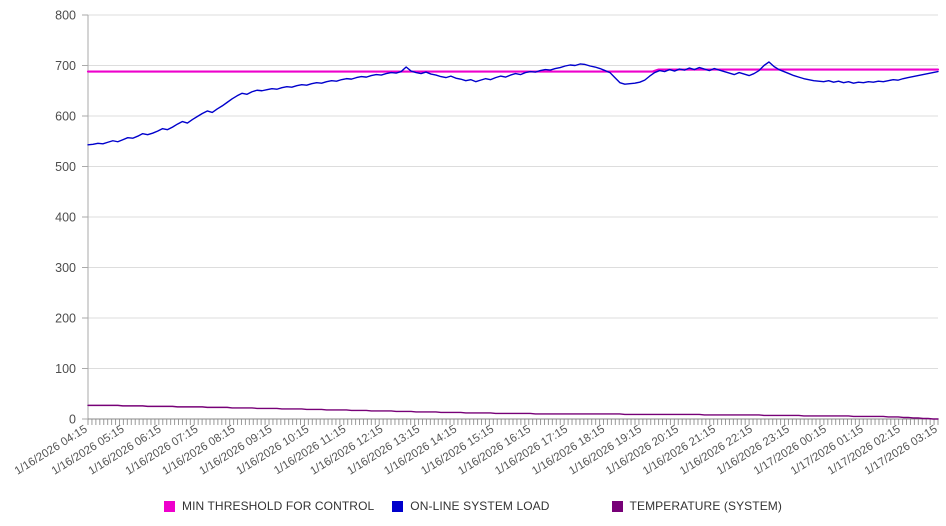 The image size is (946, 526). I want to click on y-axis-labels: 0 100 200 300 400 500 600 700 800, so click(65, 218).